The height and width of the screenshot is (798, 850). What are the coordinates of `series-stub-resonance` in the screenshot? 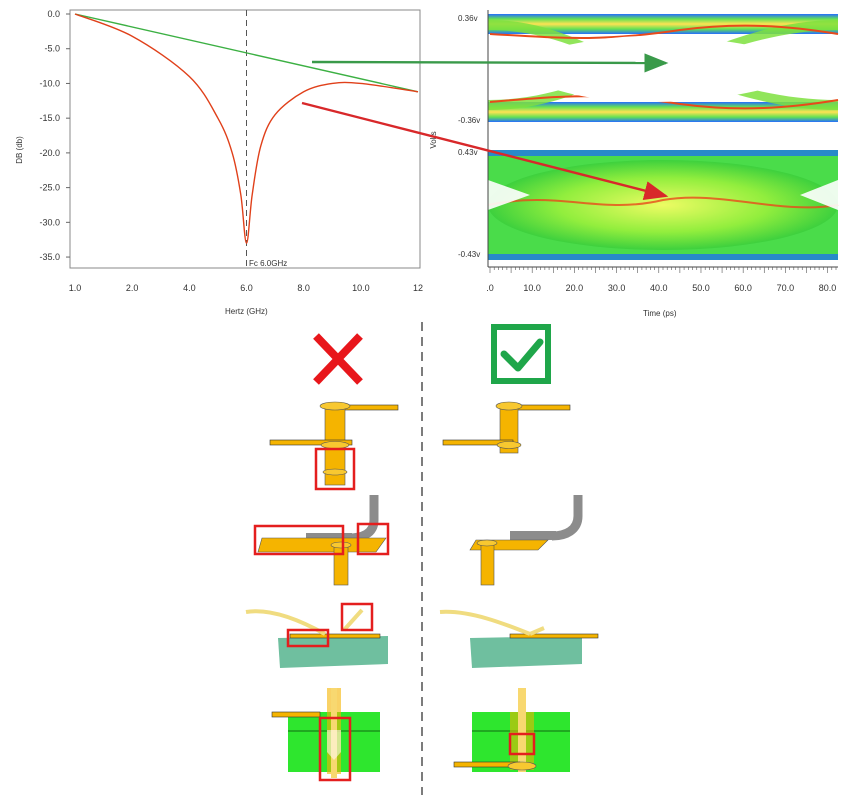 It's located at (246, 128).